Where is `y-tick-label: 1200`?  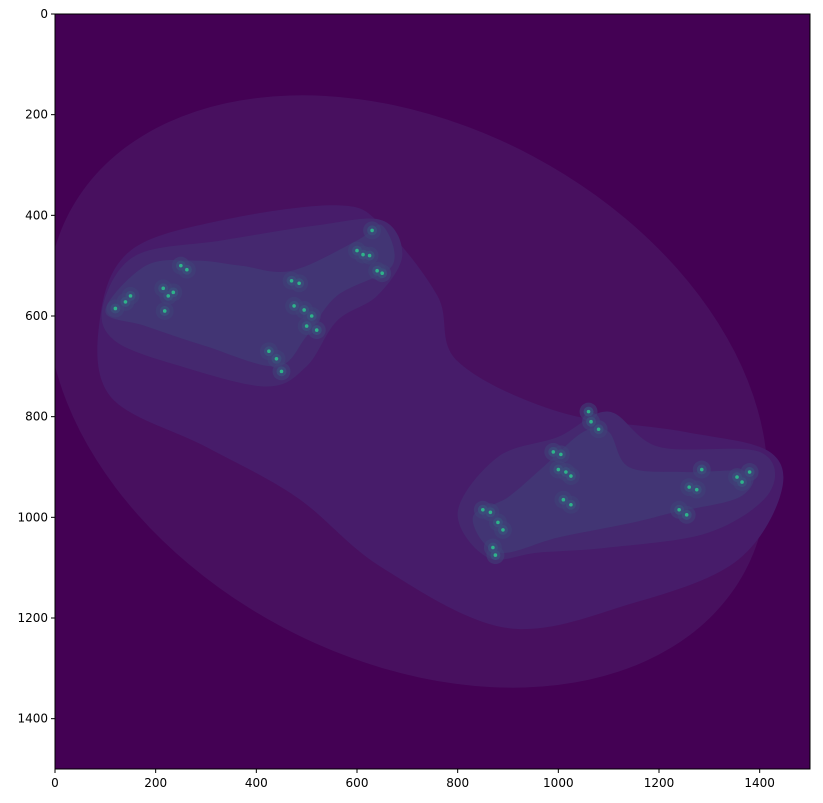
y-tick-label: 1200 is located at coordinates (32, 618).